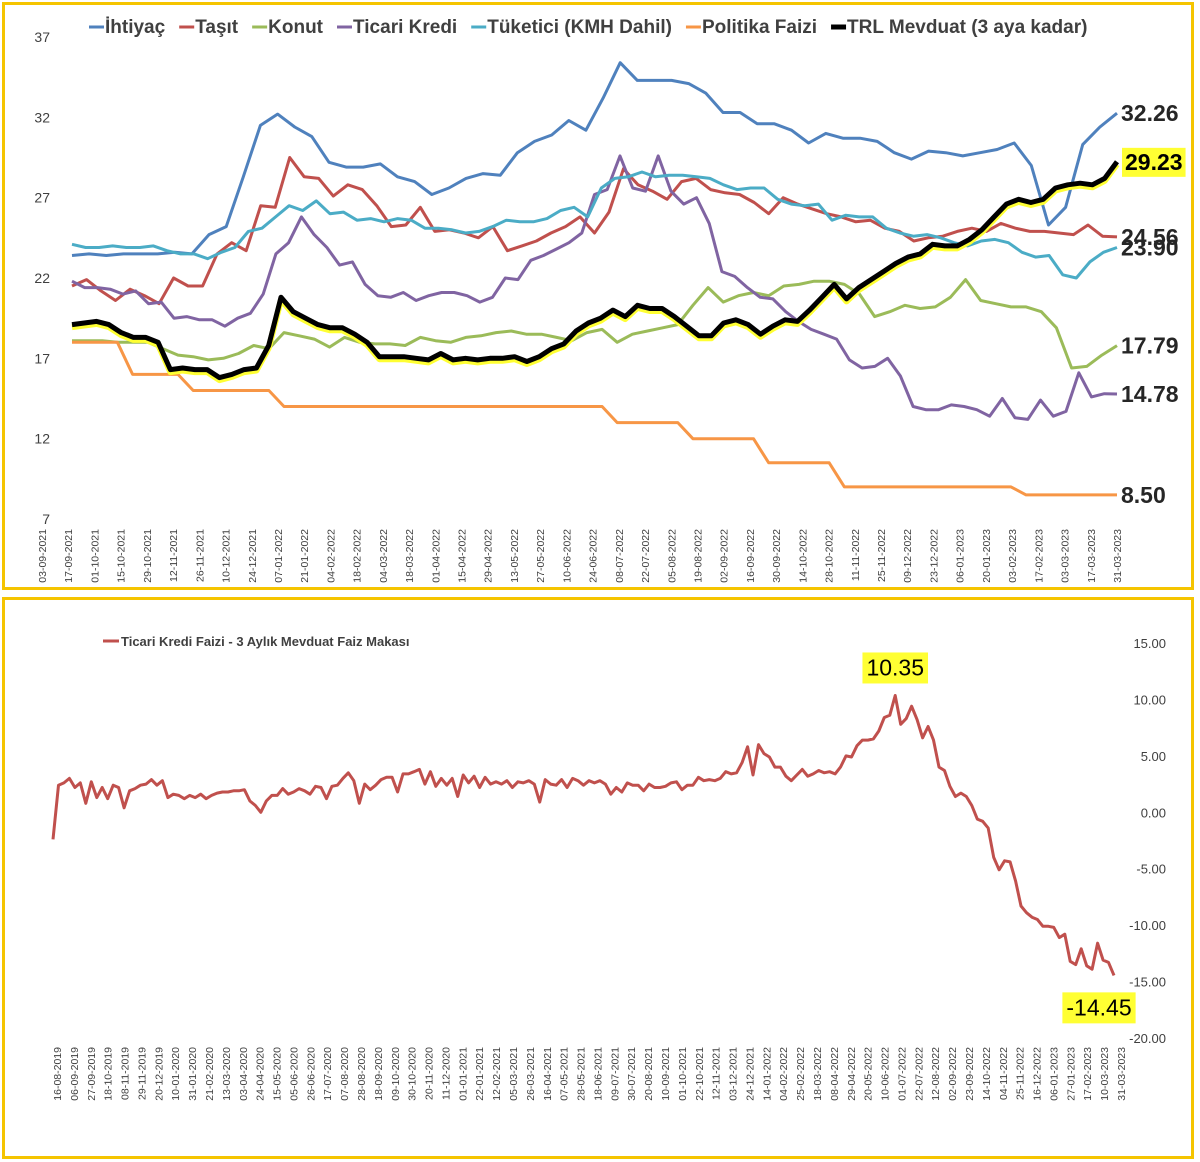 This screenshot has width=1200, height=1162. I want to click on x-tick-label: 28-10-2022, so click(830, 556).